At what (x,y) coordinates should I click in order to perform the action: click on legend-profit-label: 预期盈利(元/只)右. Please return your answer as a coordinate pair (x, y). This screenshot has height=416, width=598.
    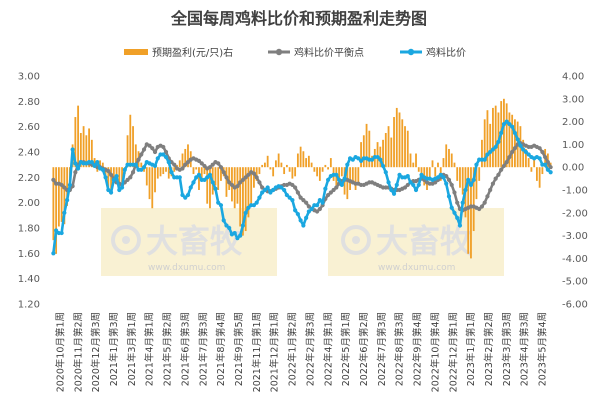
    Looking at the image, I should click on (192, 52).